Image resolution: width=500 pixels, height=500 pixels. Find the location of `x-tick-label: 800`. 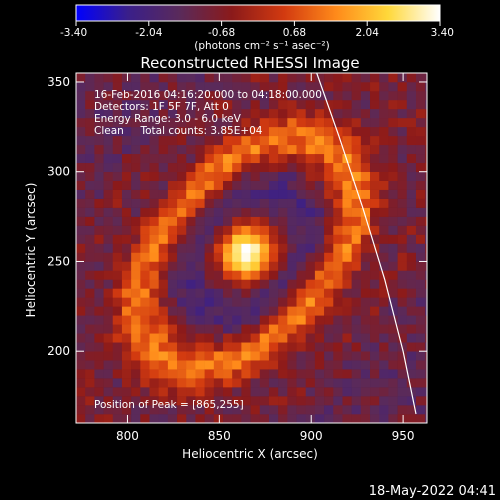

x-tick-label: 800 is located at coordinates (127, 436).